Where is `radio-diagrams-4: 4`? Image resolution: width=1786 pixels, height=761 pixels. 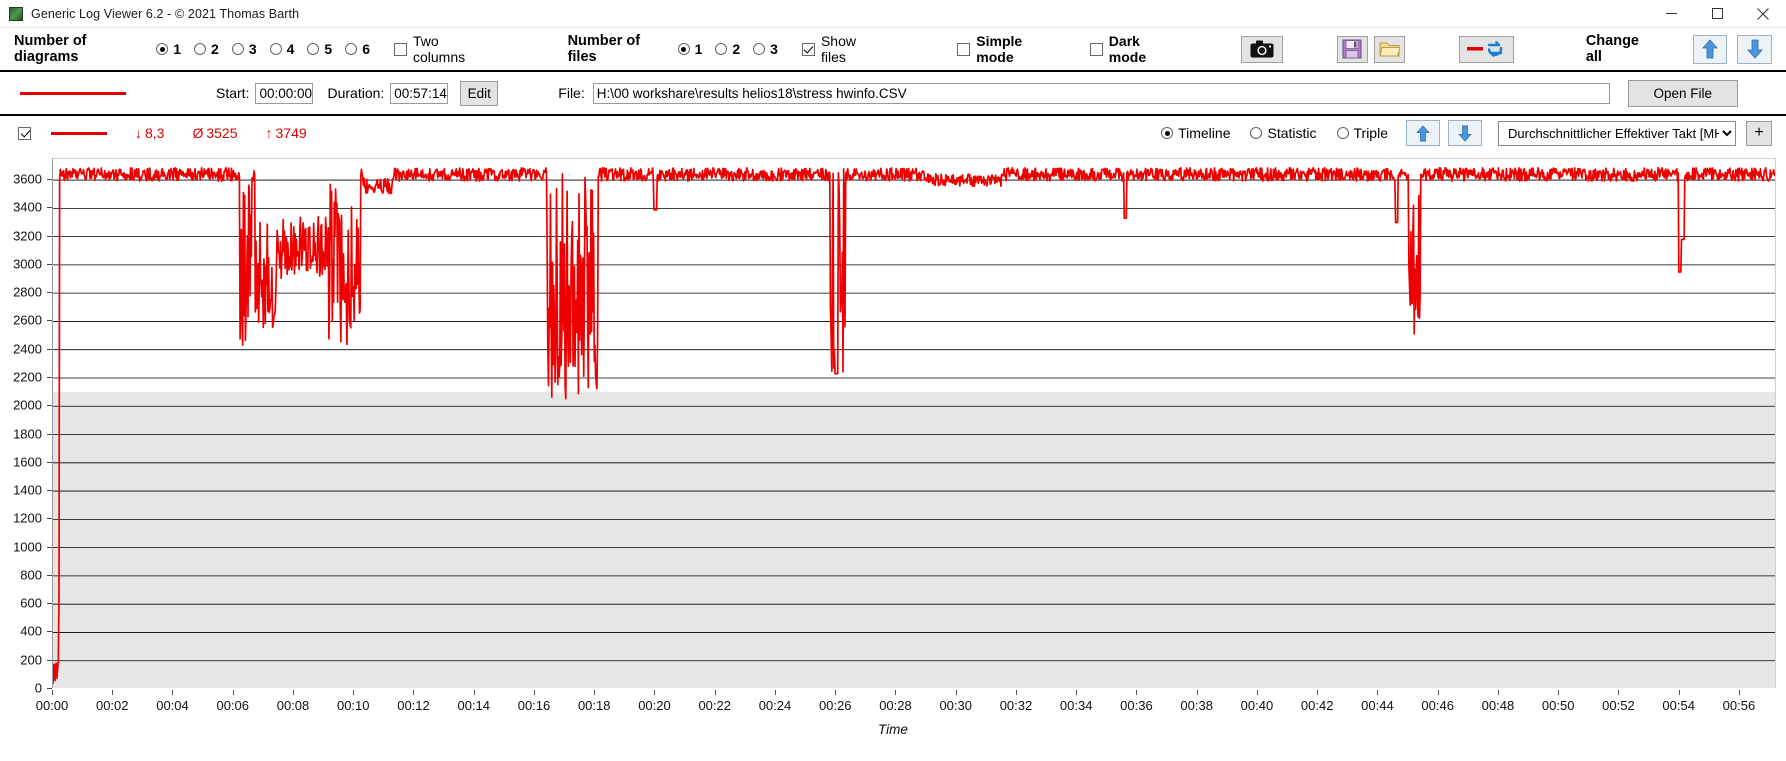
radio-diagrams-4: 4 is located at coordinates (281, 49).